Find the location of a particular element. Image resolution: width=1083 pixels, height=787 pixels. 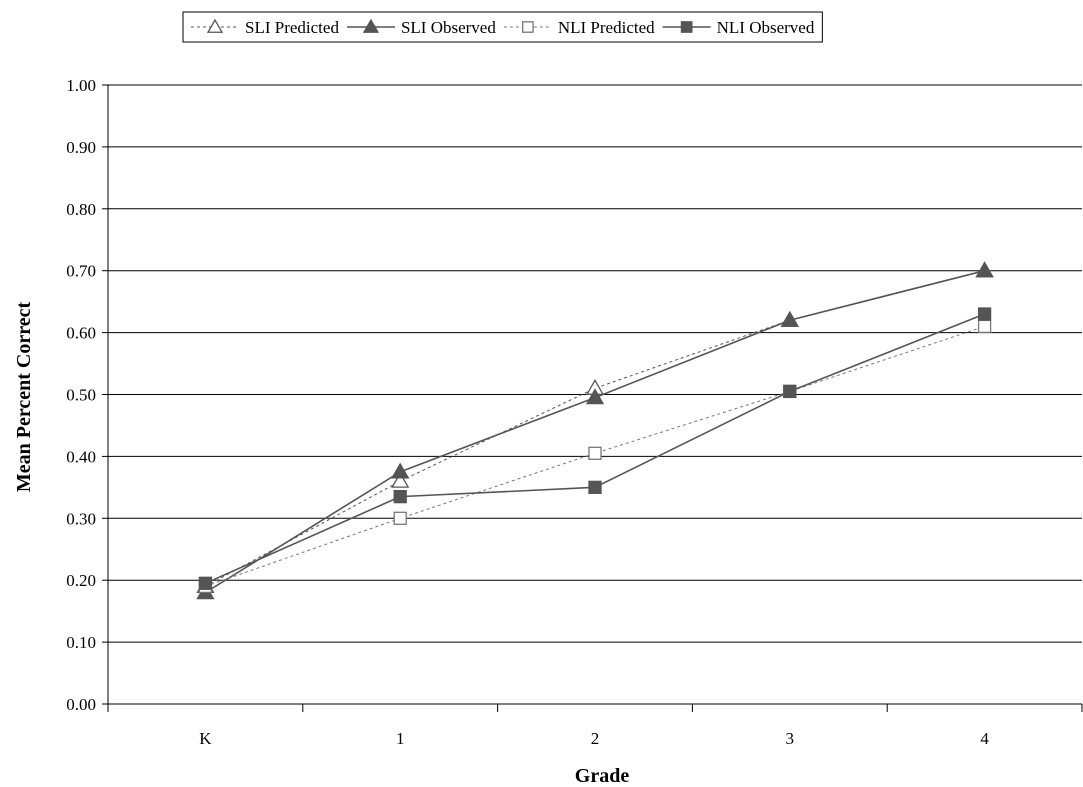

x-tick-label: K is located at coordinates (205, 738).